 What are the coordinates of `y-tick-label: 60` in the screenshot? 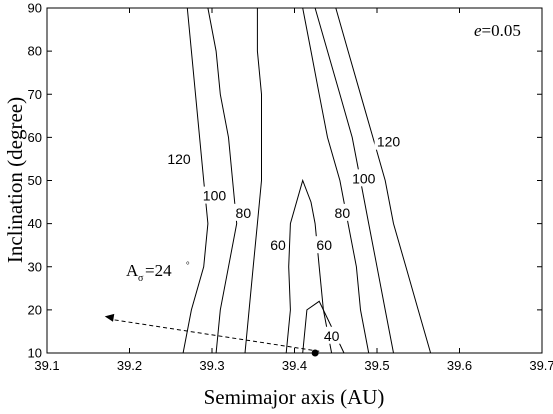 It's located at (35, 137).